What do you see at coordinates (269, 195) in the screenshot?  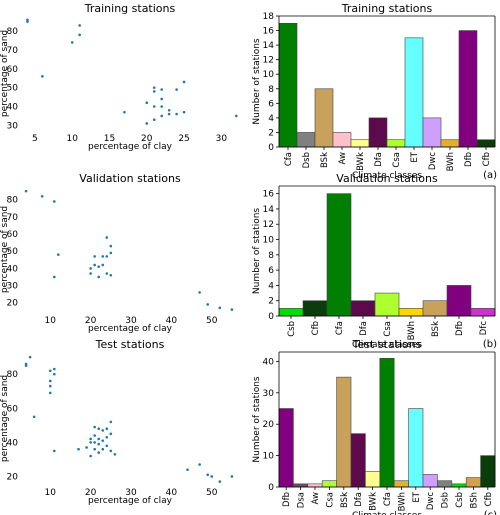 I see `y-tick-label: 16` at bounding box center [269, 195].